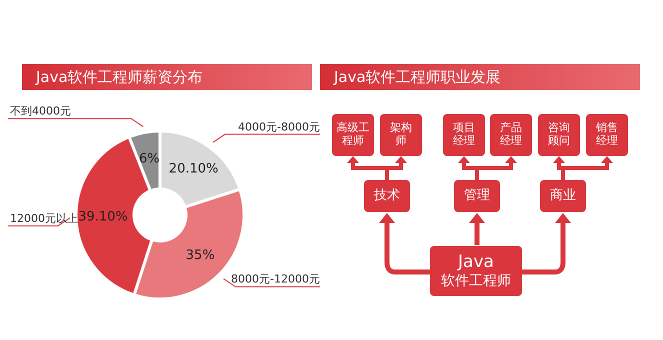 The image size is (663, 340). Describe the element at coordinates (387, 196) in the screenshot. I see `text: 技术` at that location.